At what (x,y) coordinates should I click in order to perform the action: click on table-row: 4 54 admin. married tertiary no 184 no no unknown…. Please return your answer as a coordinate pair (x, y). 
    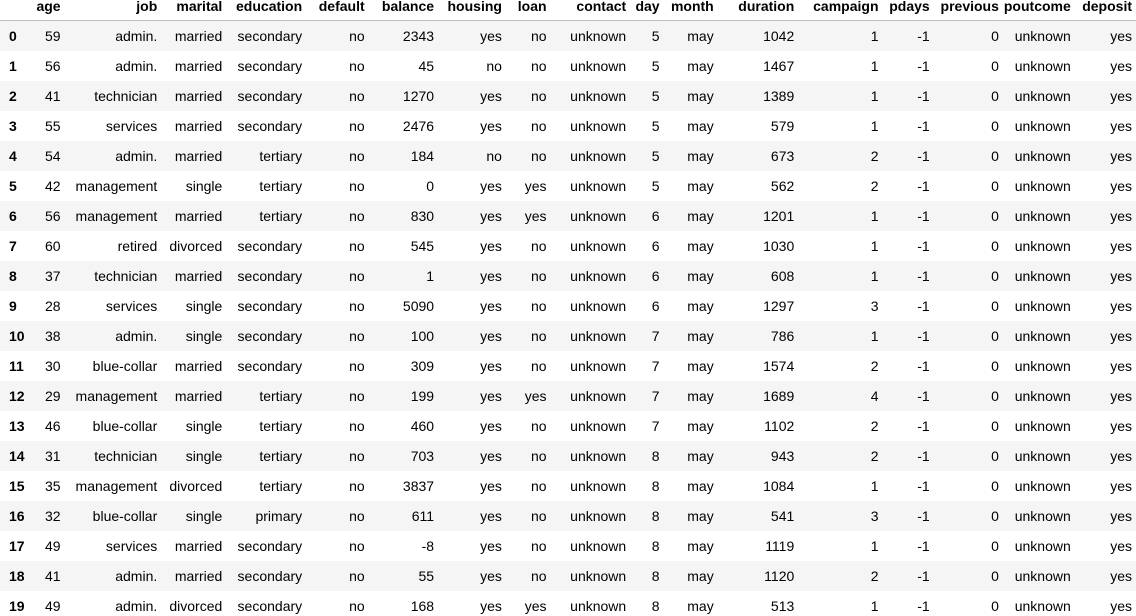
    Looking at the image, I should click on (568, 155).